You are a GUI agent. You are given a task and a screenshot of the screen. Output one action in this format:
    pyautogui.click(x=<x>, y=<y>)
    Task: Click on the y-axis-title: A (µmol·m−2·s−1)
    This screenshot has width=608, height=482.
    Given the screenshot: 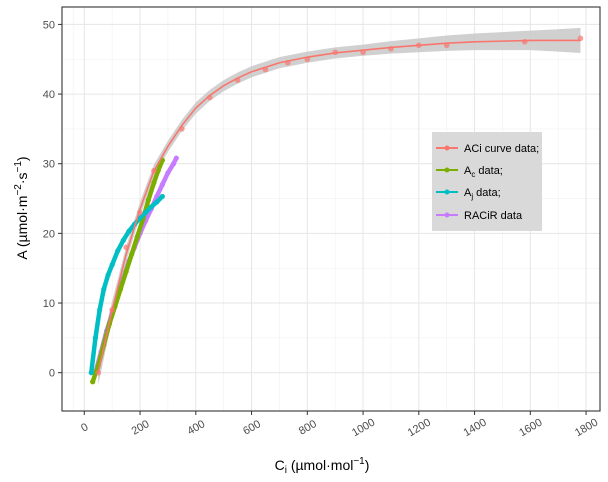 What is the action you would take?
    pyautogui.click(x=21, y=207)
    